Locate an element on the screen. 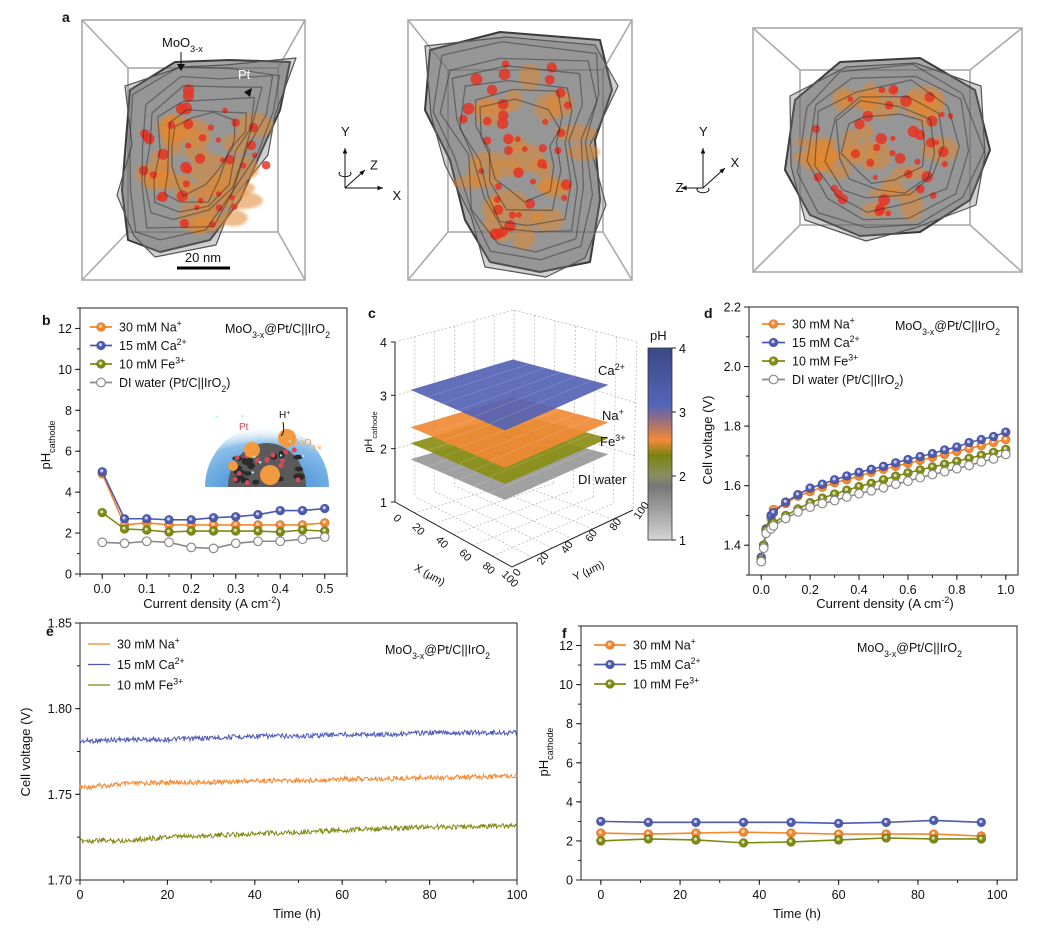 The image size is (1040, 944). y-tick-label: 4 is located at coordinates (68, 493).